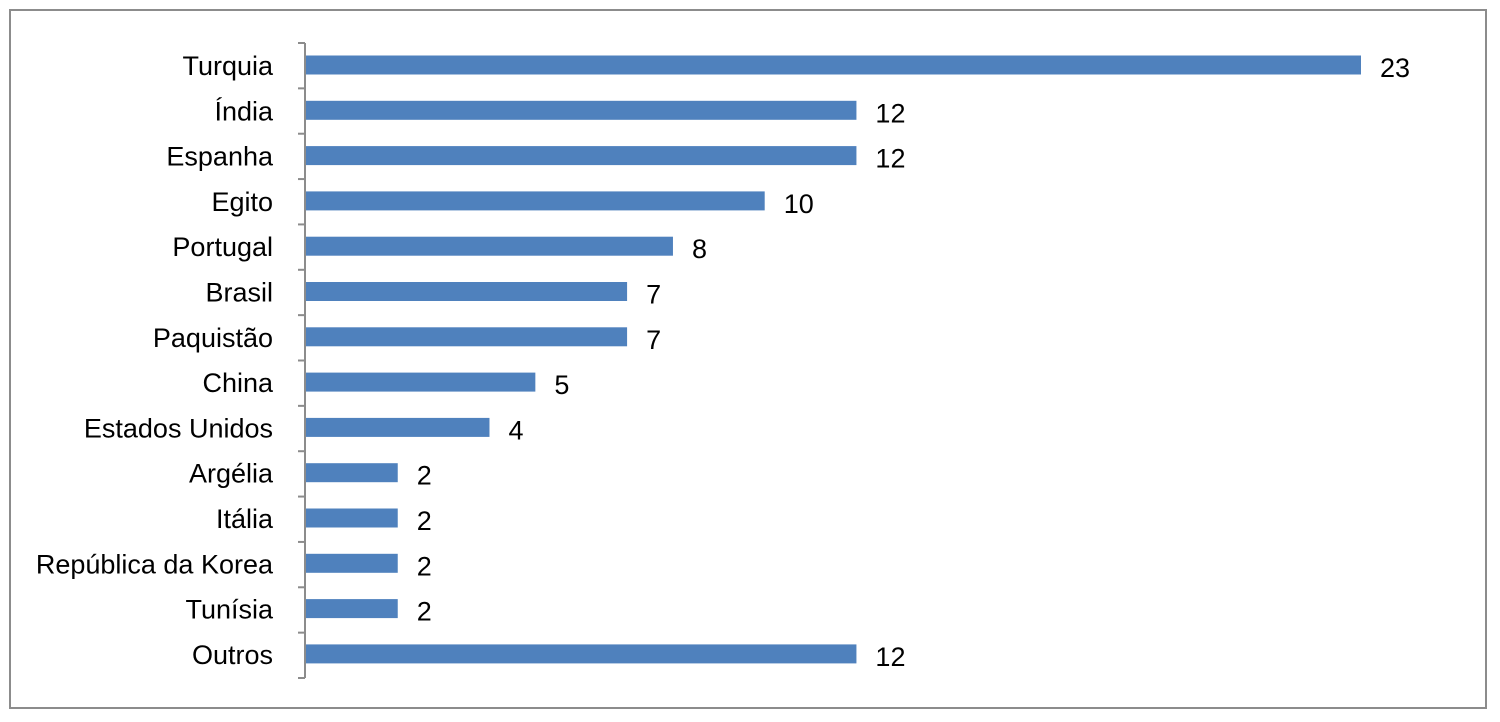 Image resolution: width=1500 pixels, height=722 pixels. What do you see at coordinates (799, 204) in the screenshot?
I see `data-label: 10` at bounding box center [799, 204].